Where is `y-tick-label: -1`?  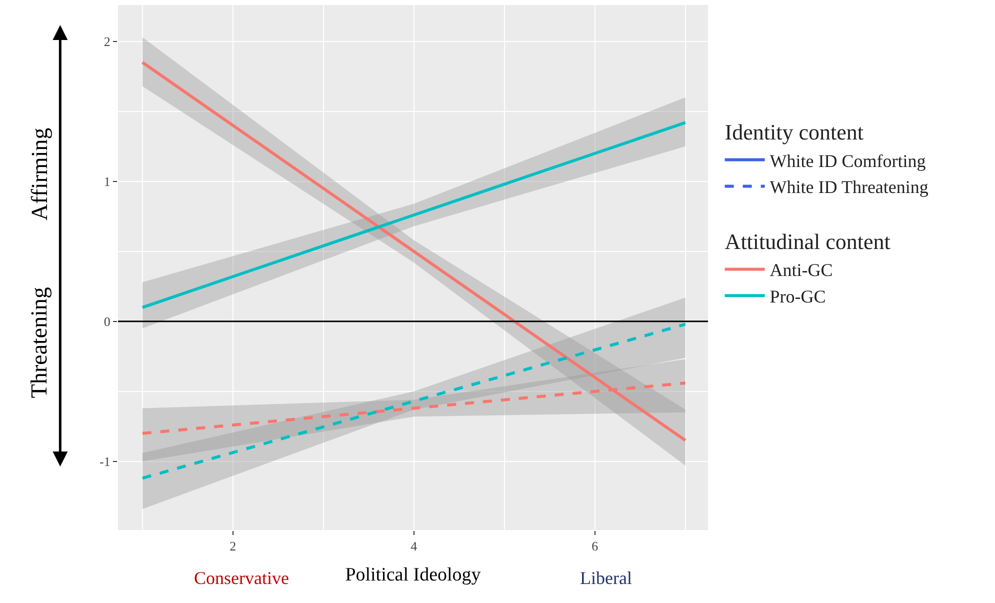
y-tick-label: -1 is located at coordinates (105, 461).